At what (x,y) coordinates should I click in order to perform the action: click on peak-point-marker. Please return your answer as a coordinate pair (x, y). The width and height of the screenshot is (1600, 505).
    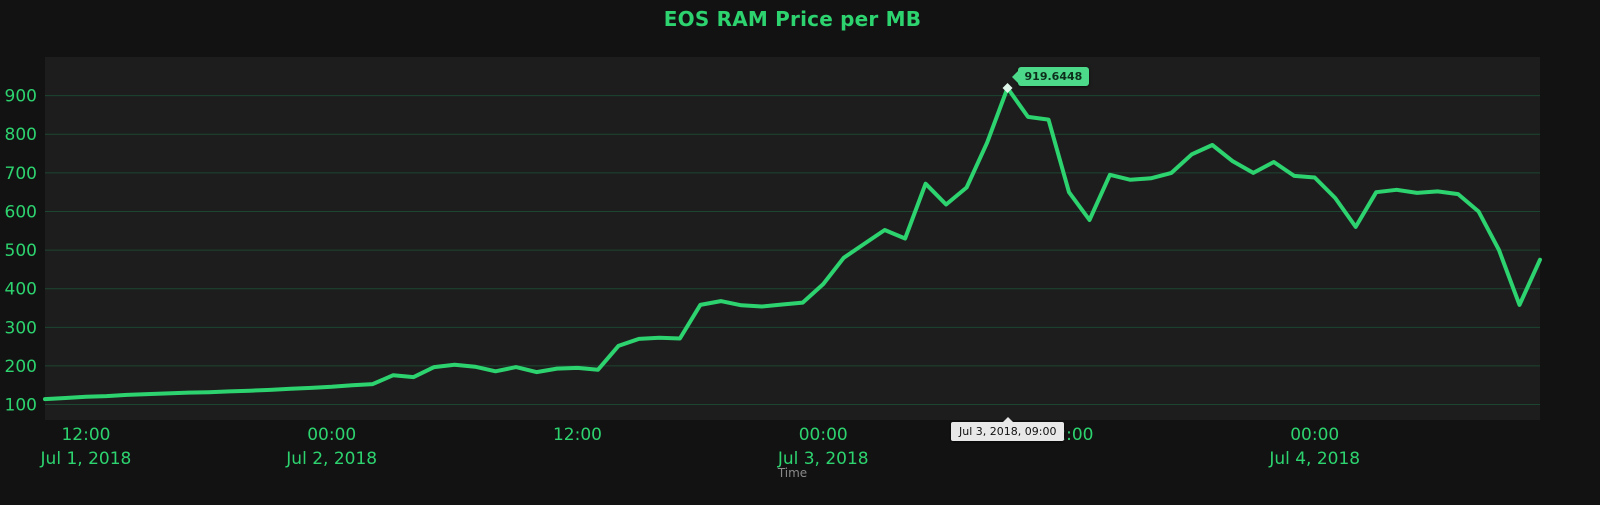
    Looking at the image, I should click on (1007, 88).